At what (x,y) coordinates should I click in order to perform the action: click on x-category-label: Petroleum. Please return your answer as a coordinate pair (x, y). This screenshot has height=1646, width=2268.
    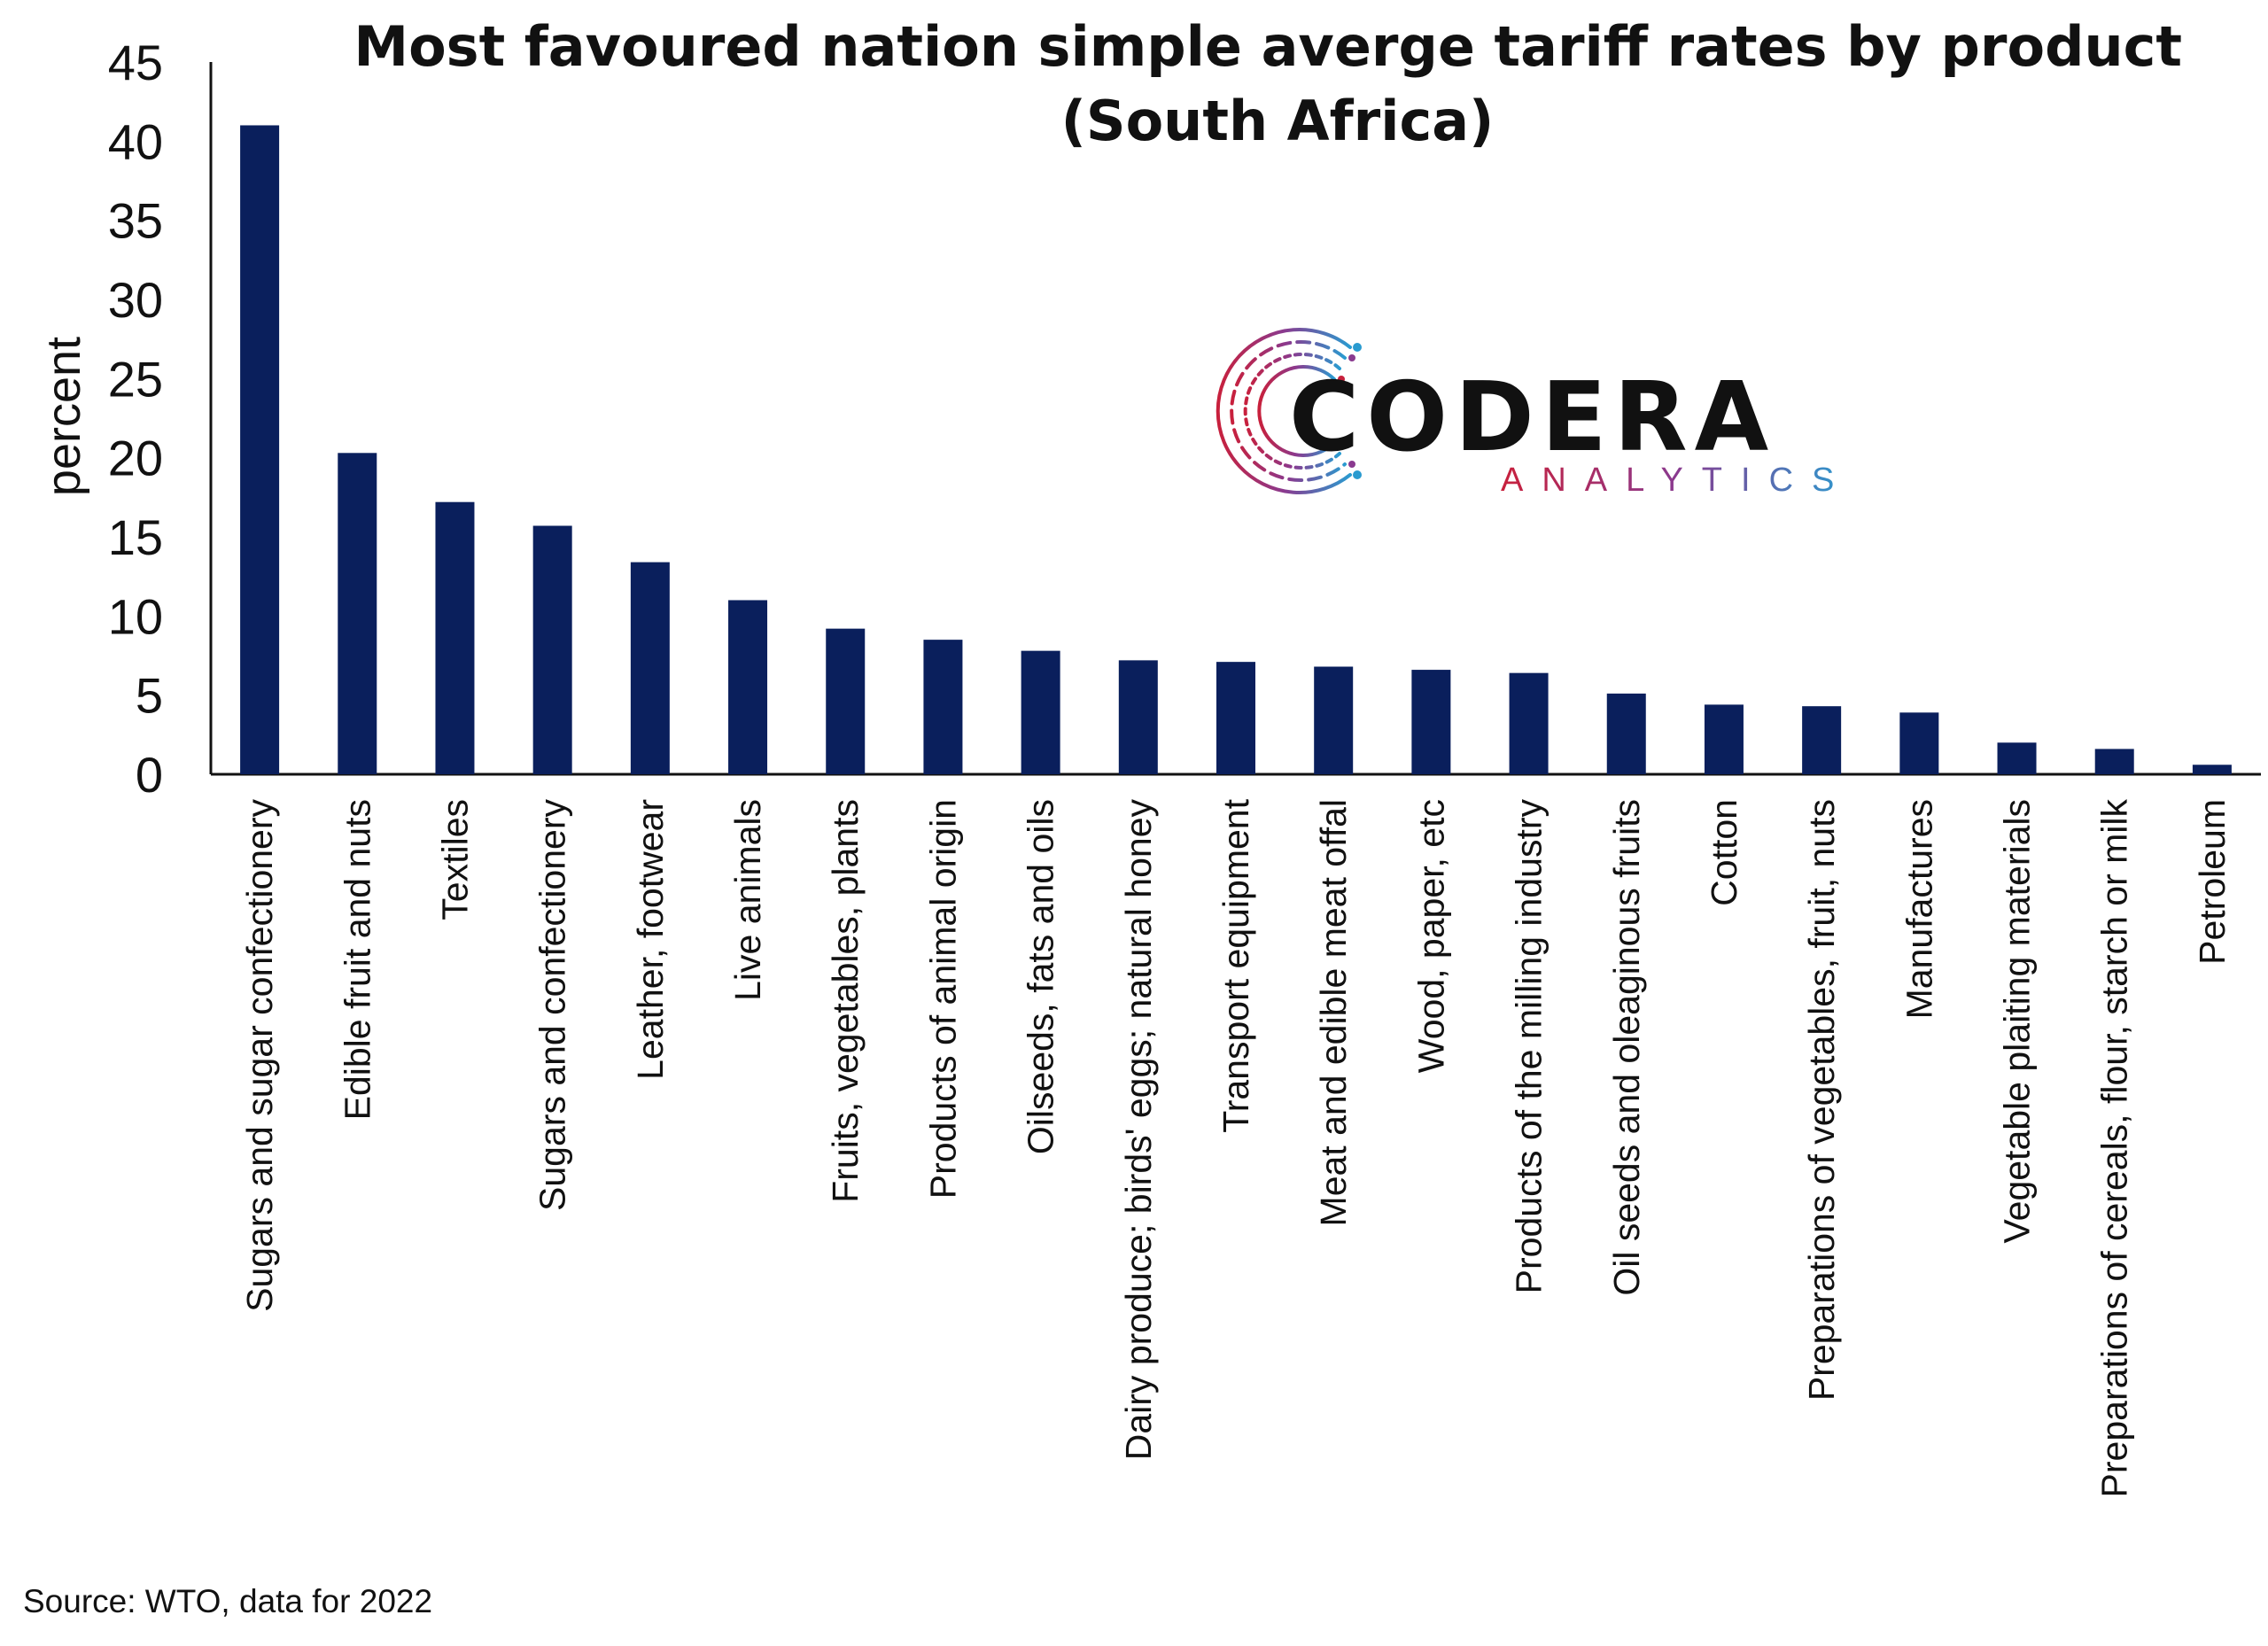
    Looking at the image, I should click on (2212, 882).